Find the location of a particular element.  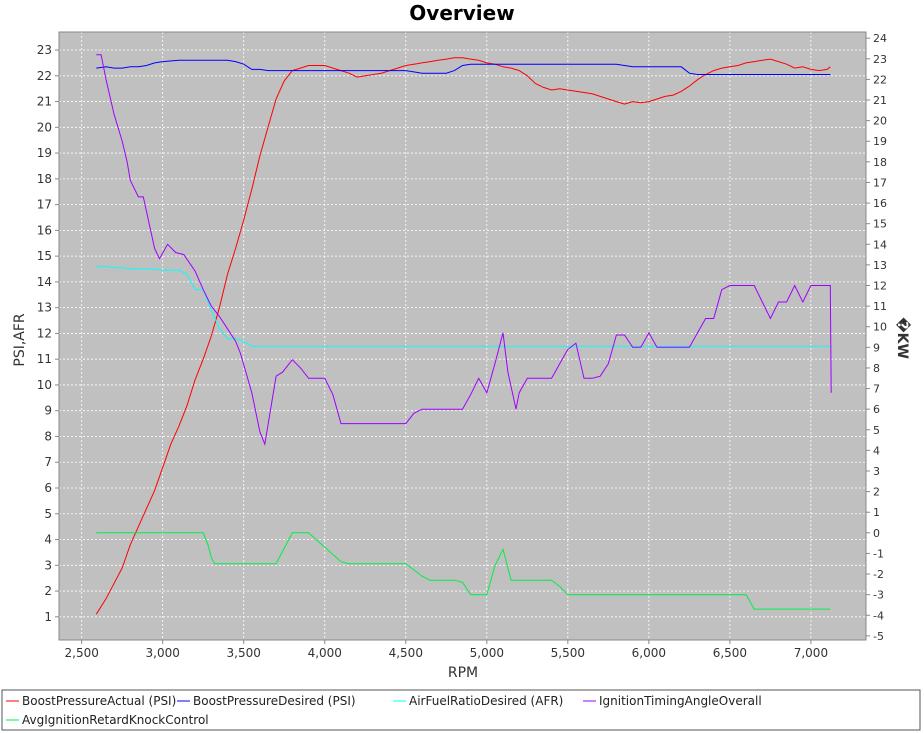

y-tick-label: 1 is located at coordinates (48, 617).